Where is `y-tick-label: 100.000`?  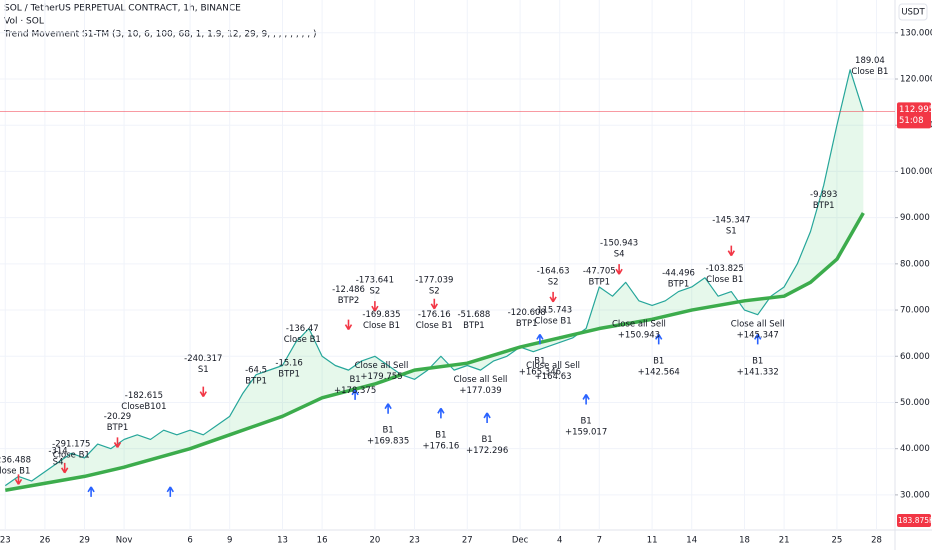
y-tick-label: 100.000 is located at coordinates (916, 172).